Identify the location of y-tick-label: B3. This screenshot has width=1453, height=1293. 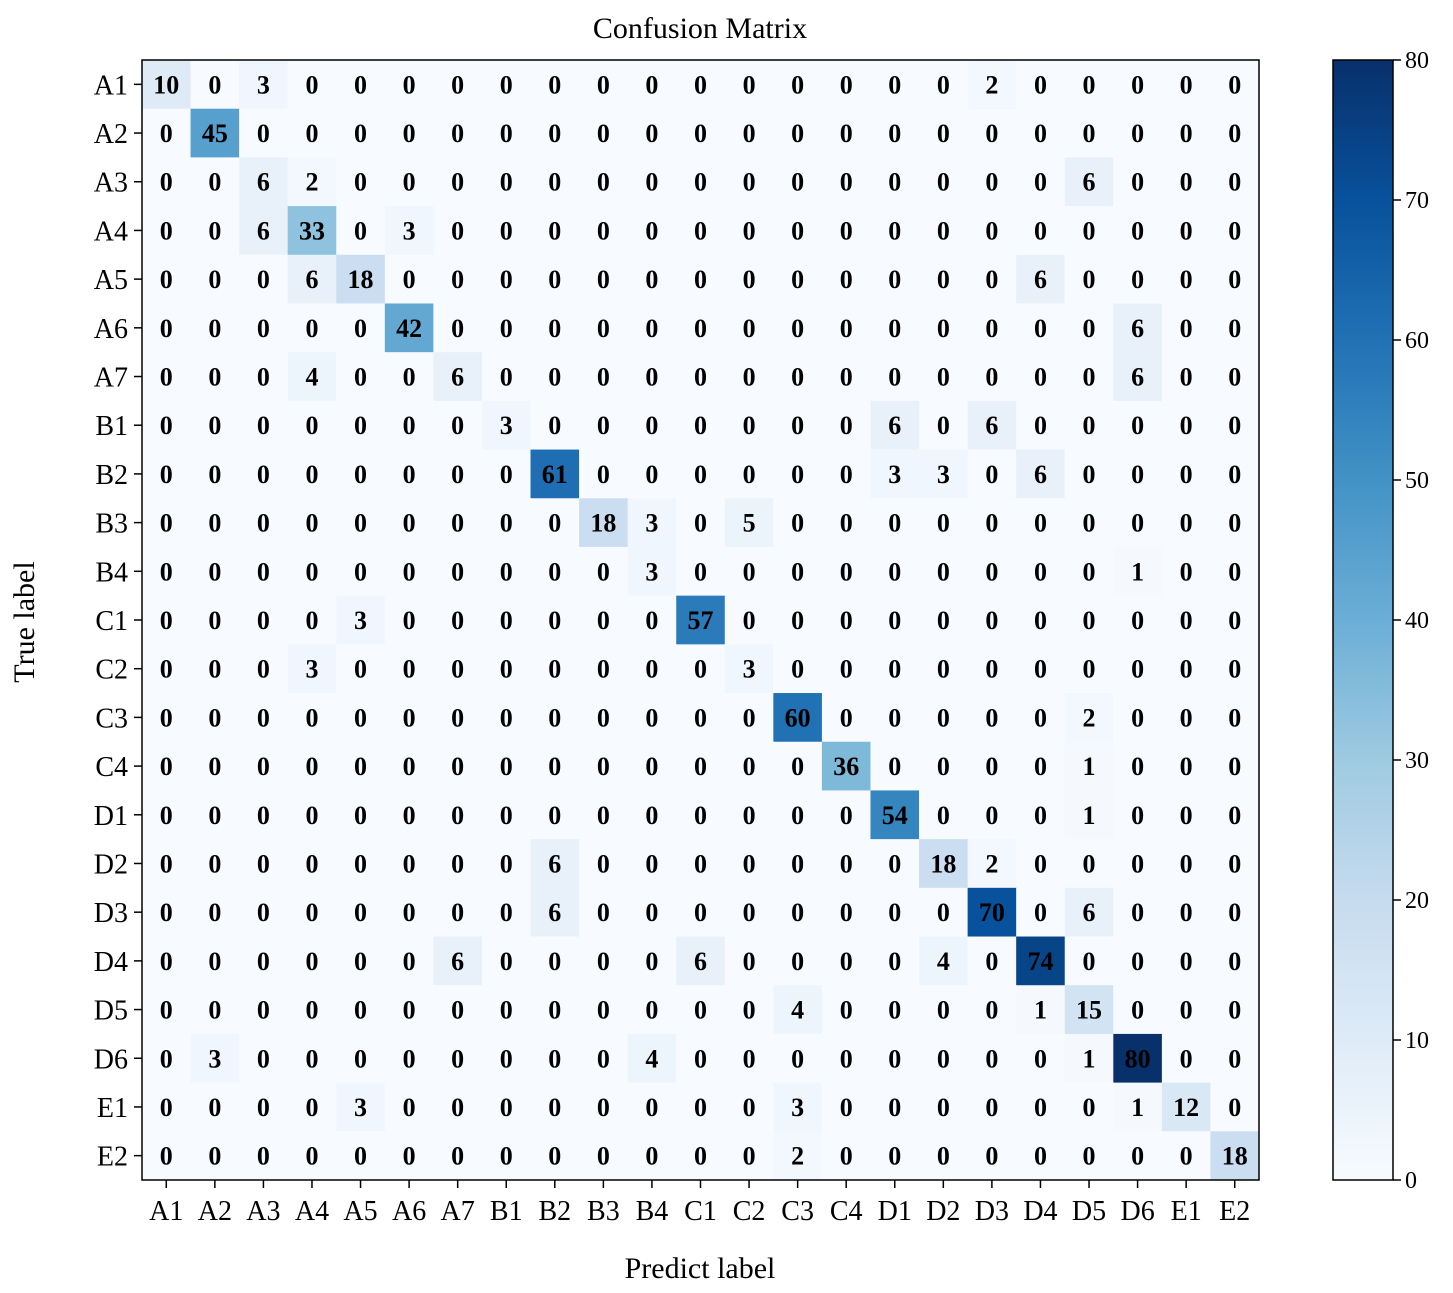
(111, 524).